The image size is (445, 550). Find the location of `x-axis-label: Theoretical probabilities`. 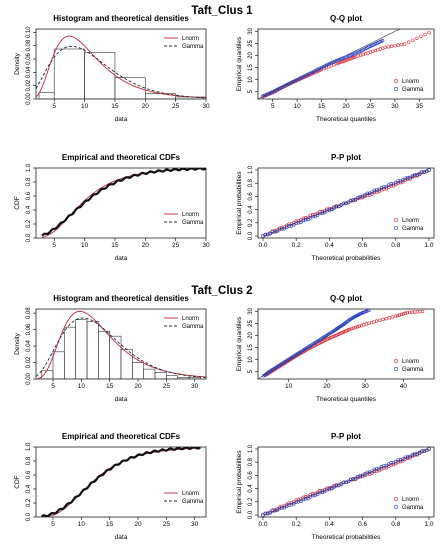

x-axis-label: Theoretical probabilities is located at coordinates (346, 258).